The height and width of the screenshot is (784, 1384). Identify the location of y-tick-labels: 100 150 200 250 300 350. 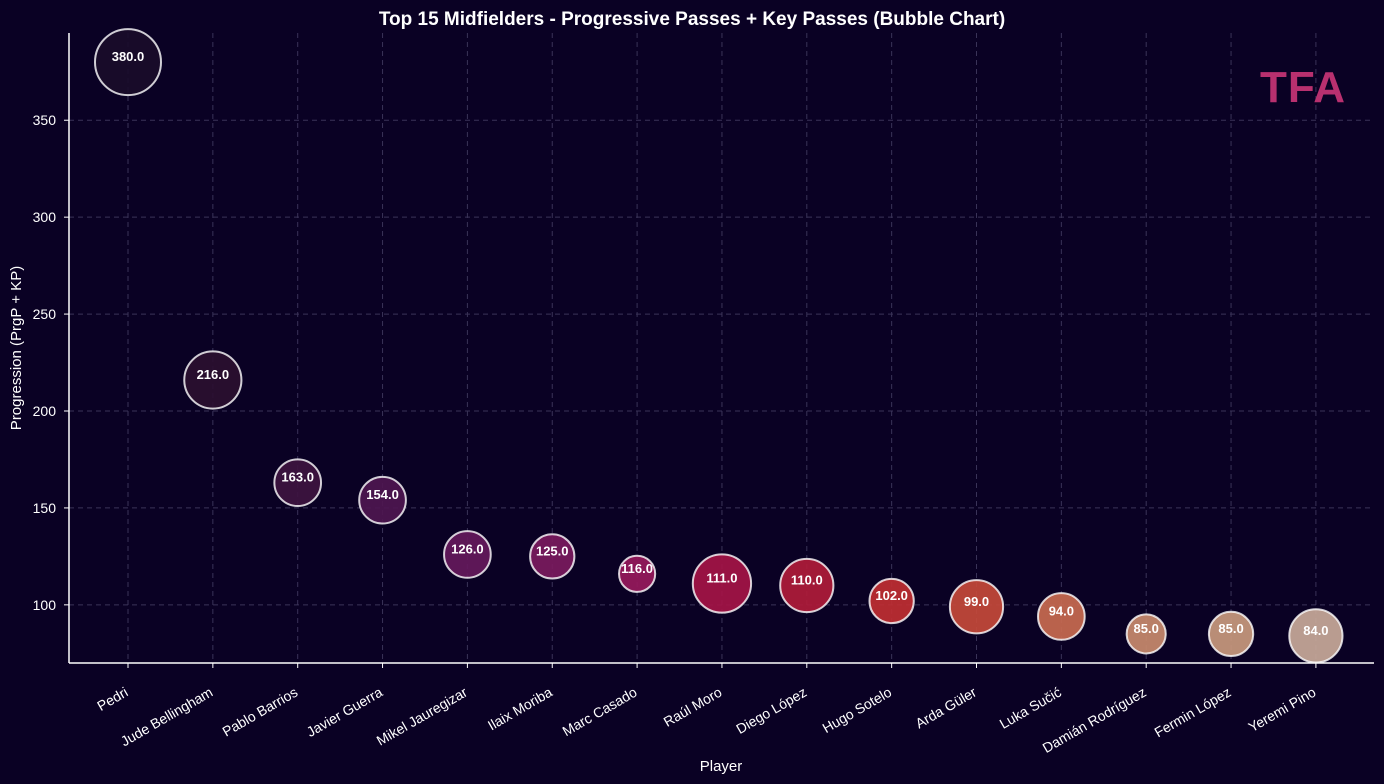
(51, 362).